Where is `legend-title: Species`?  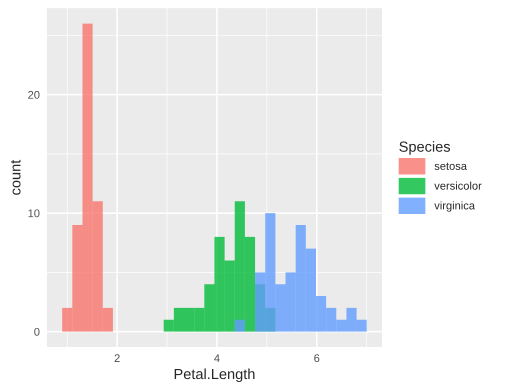 legend-title: Species is located at coordinates (424, 148).